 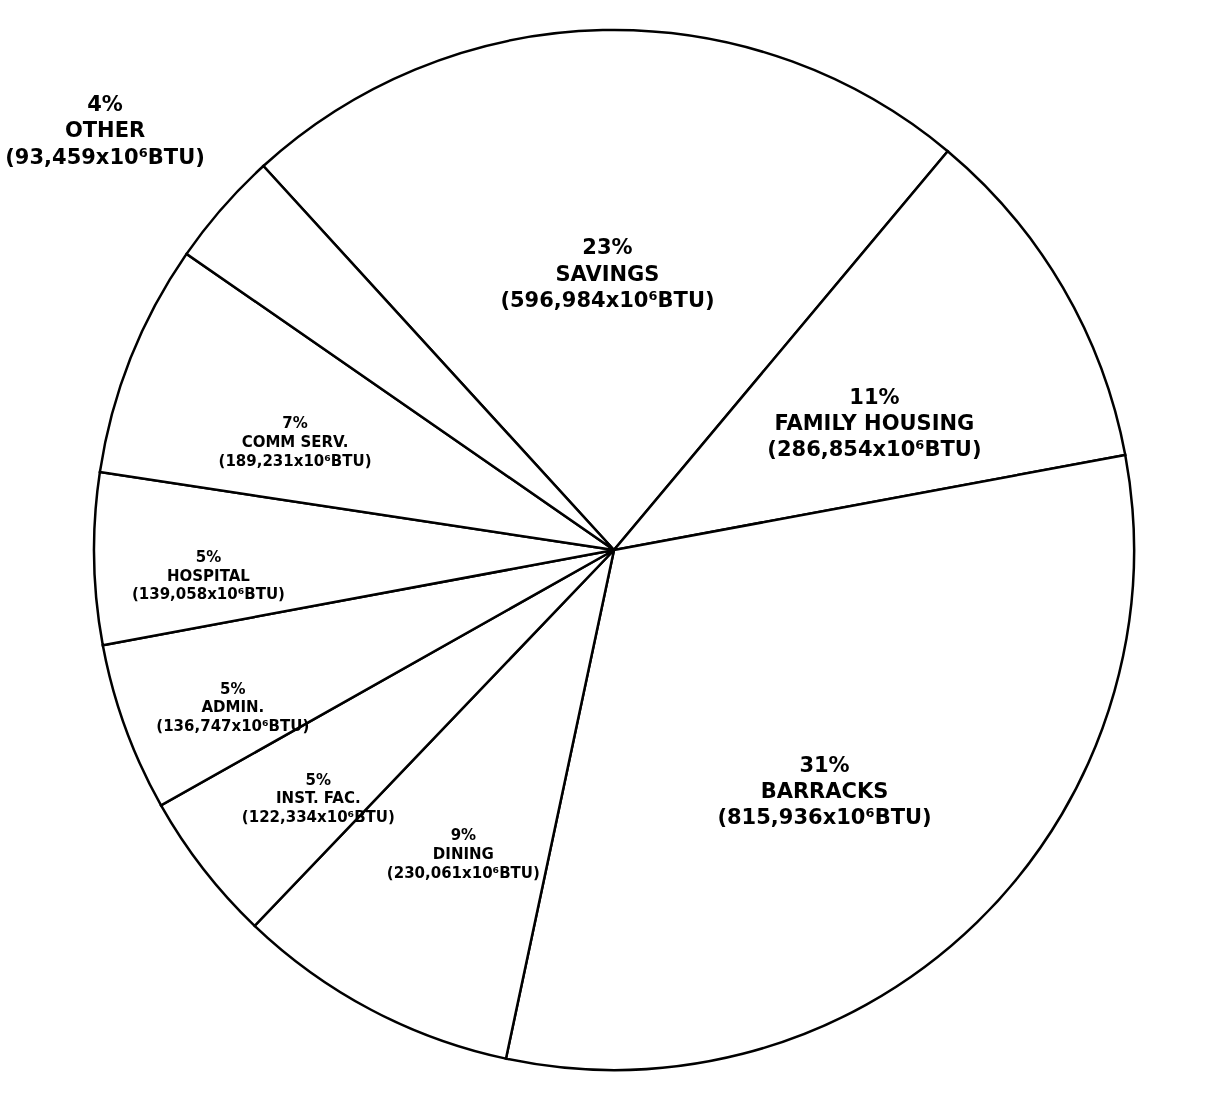 I want to click on data-label: (139,058x10⁶BTU), so click(x=208, y=594).